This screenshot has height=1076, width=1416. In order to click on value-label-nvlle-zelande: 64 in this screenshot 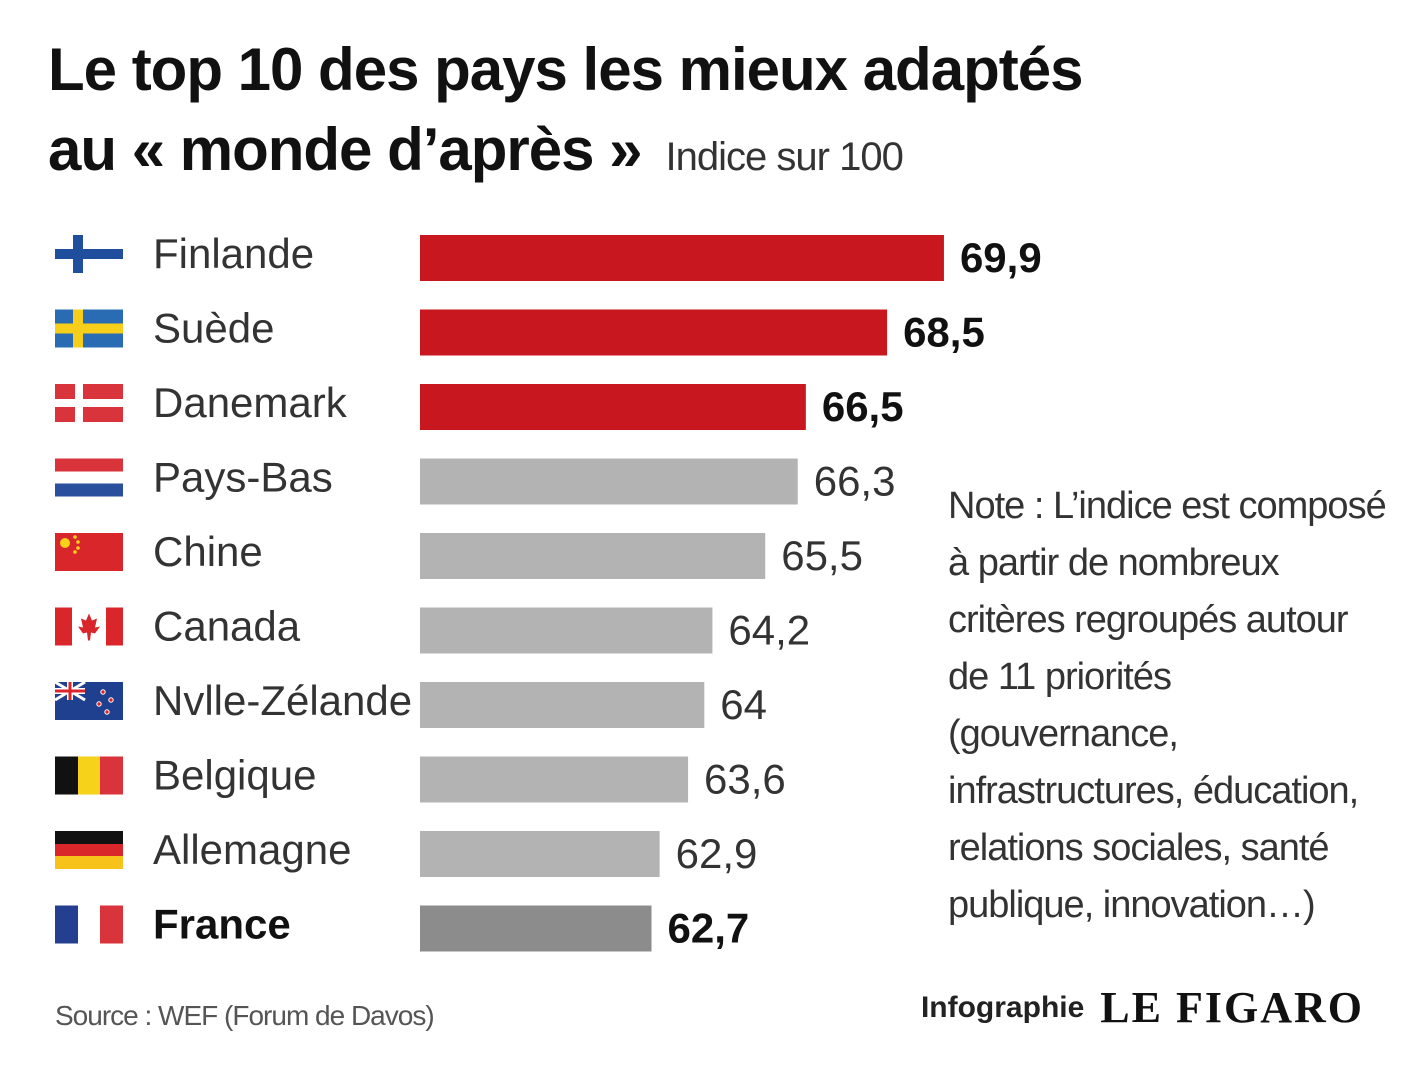, I will do `click(743, 704)`.